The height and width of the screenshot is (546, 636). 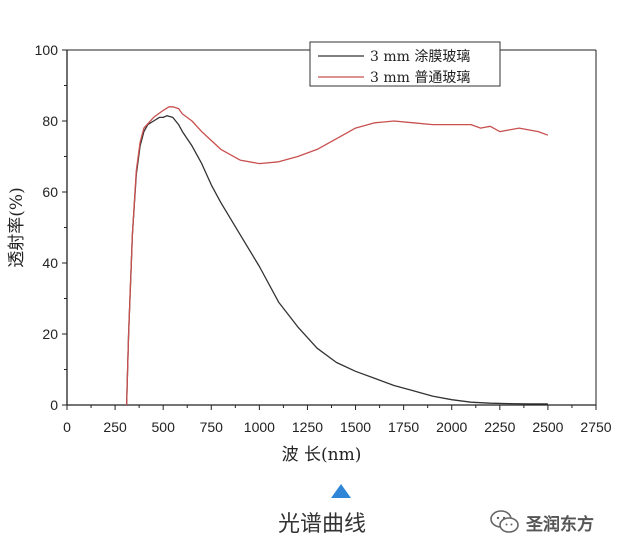 What do you see at coordinates (322, 455) in the screenshot?
I see `x-axis-title: 波 长(nm)` at bounding box center [322, 455].